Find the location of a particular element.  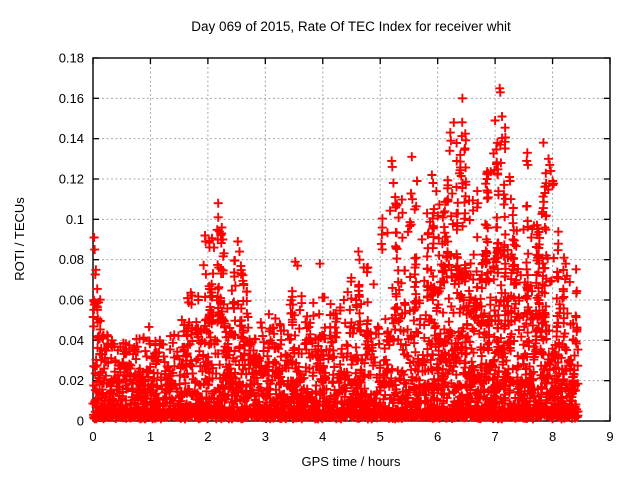

x-tick-label: 4 is located at coordinates (322, 436).